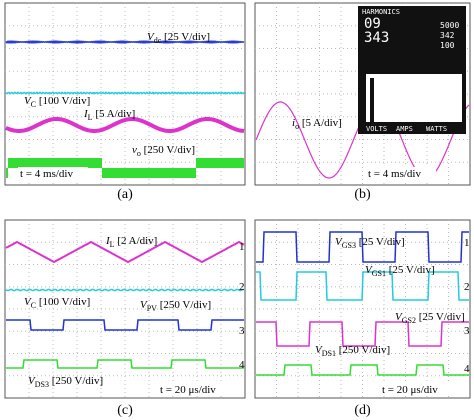 The image size is (474, 420). What do you see at coordinates (63, 302) in the screenshot?
I see `label-scale: [100 V/div]` at bounding box center [63, 302].